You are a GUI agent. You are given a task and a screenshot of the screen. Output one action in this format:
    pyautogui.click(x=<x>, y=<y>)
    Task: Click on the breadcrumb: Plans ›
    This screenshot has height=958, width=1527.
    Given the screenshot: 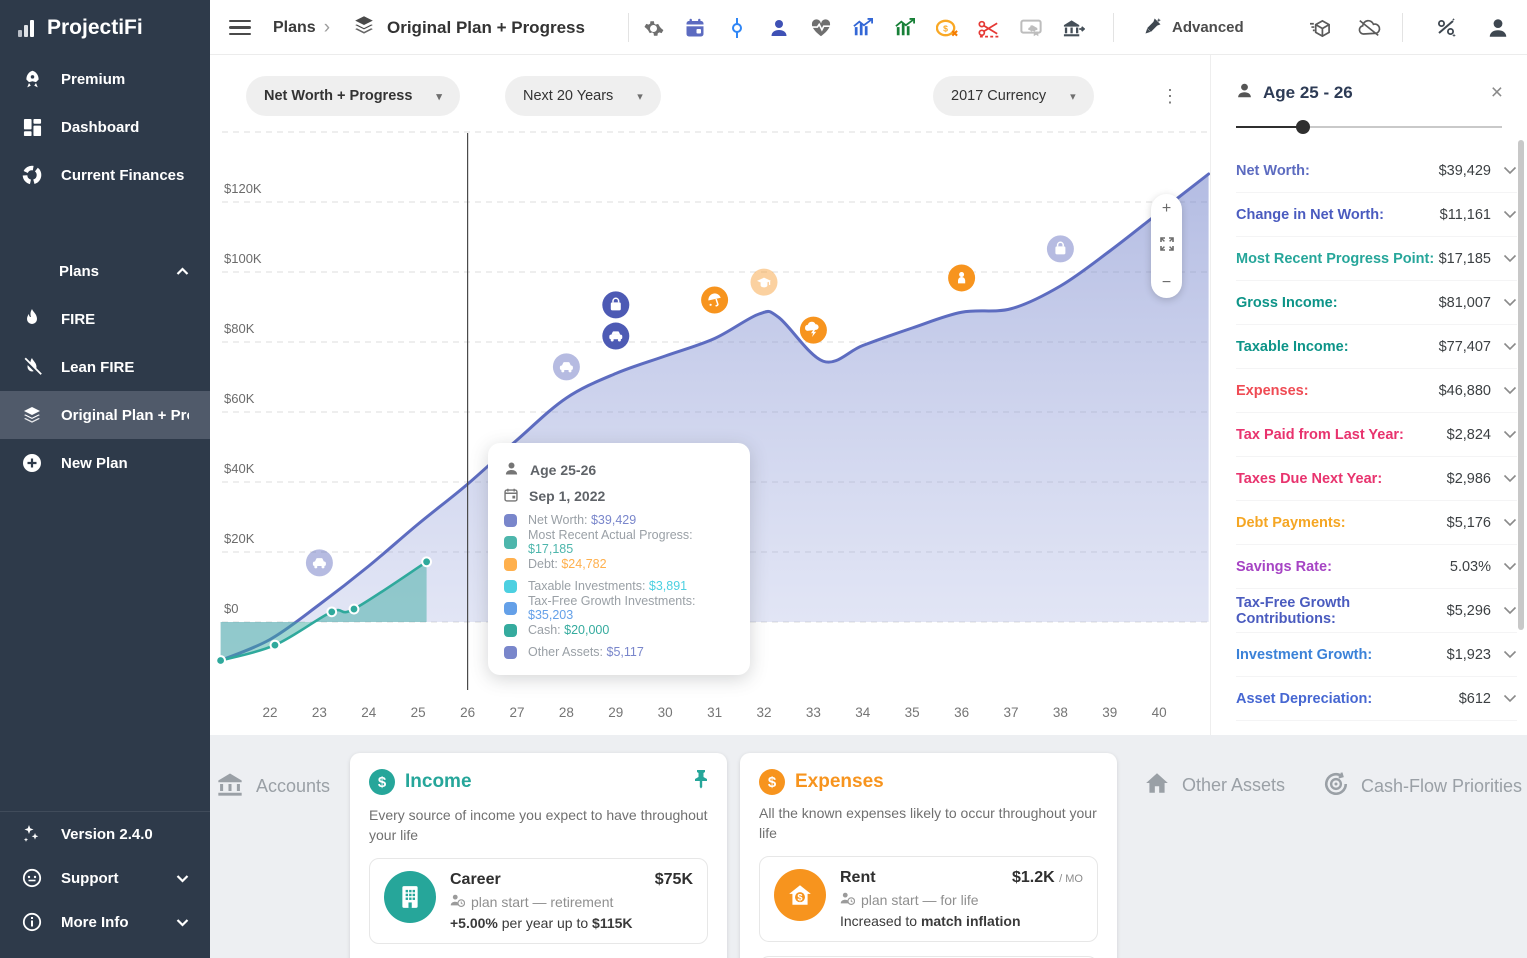 What is the action you would take?
    pyautogui.click(x=301, y=27)
    